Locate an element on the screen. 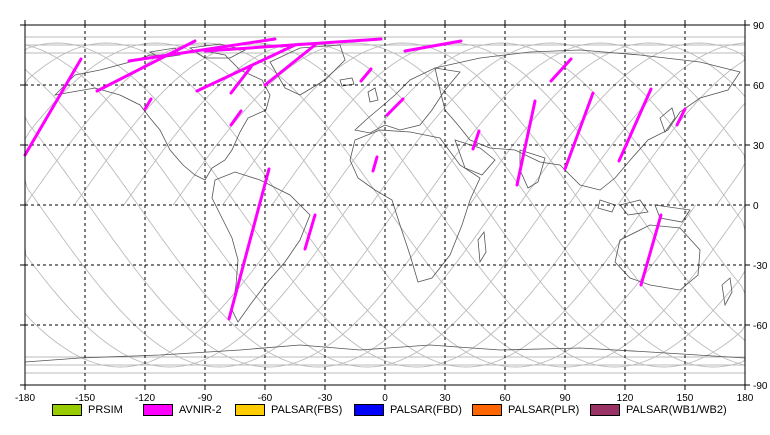  legend-label: AVNIR-2 is located at coordinates (200, 410).